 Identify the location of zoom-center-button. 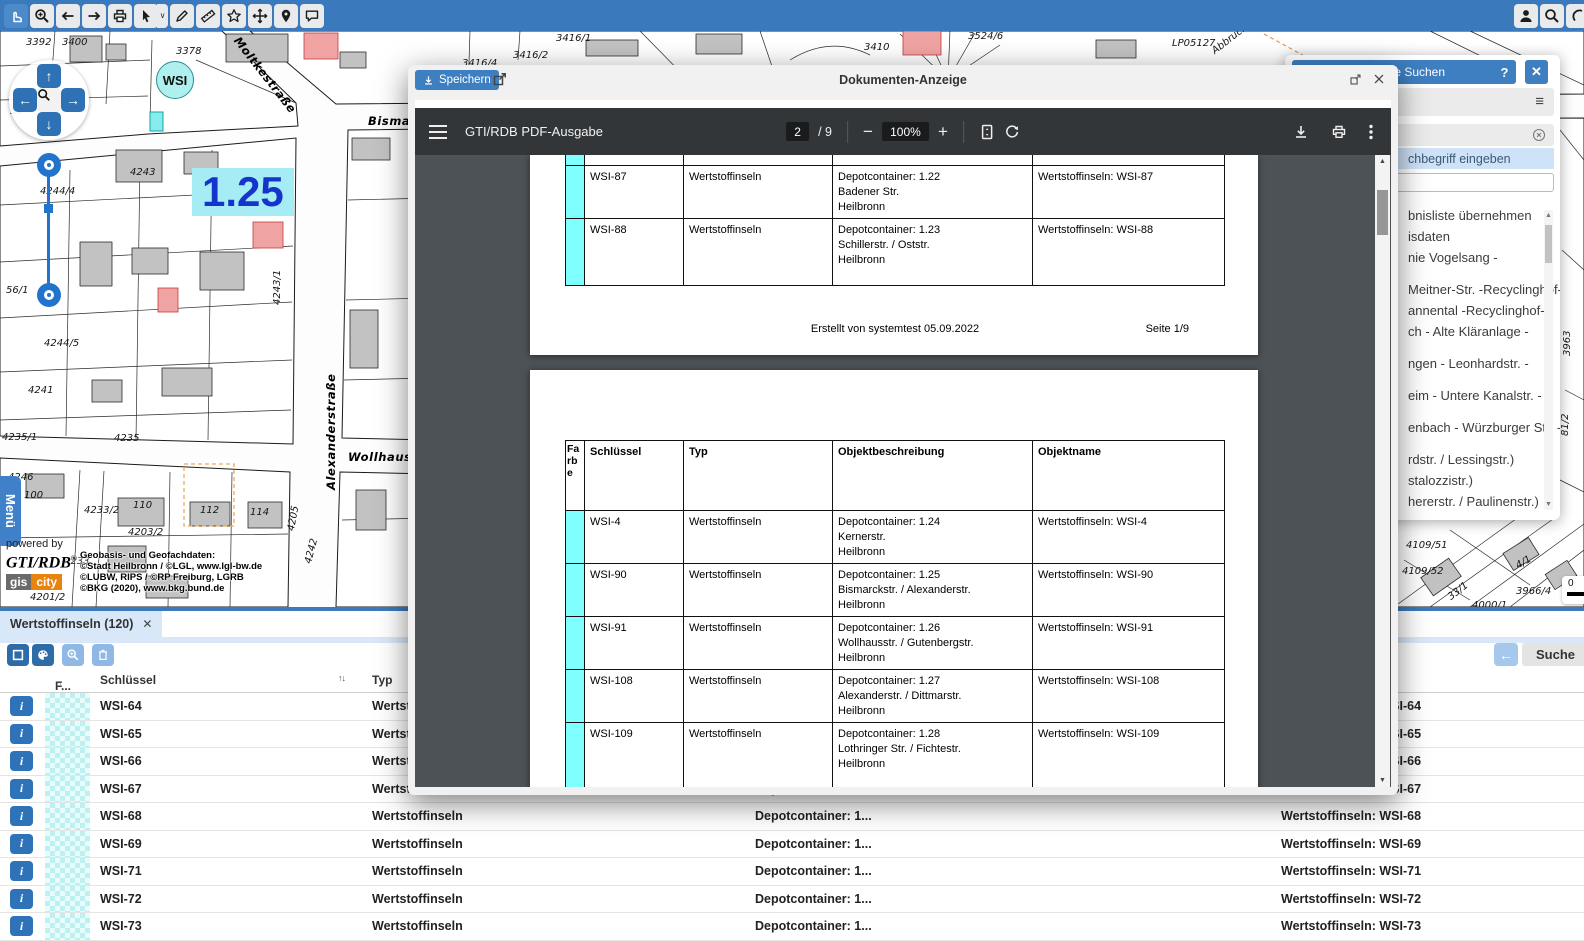
(49, 100).